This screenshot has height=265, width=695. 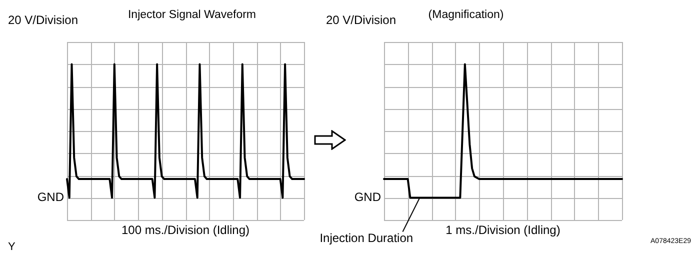 What do you see at coordinates (367, 237) in the screenshot?
I see `text: Injection Duration` at bounding box center [367, 237].